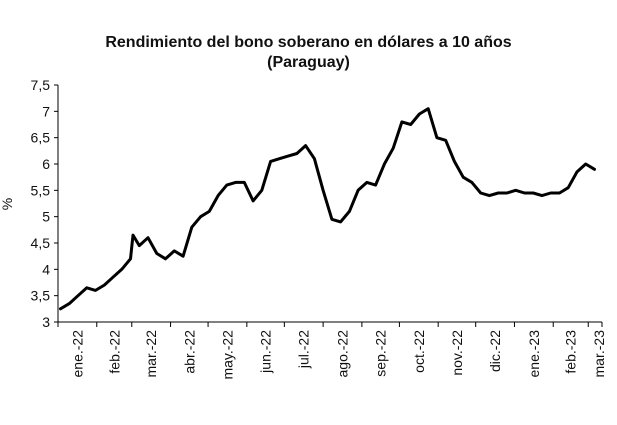 This screenshot has width=617, height=425. I want to click on x-tick-label: dic.-22, so click(495, 351).